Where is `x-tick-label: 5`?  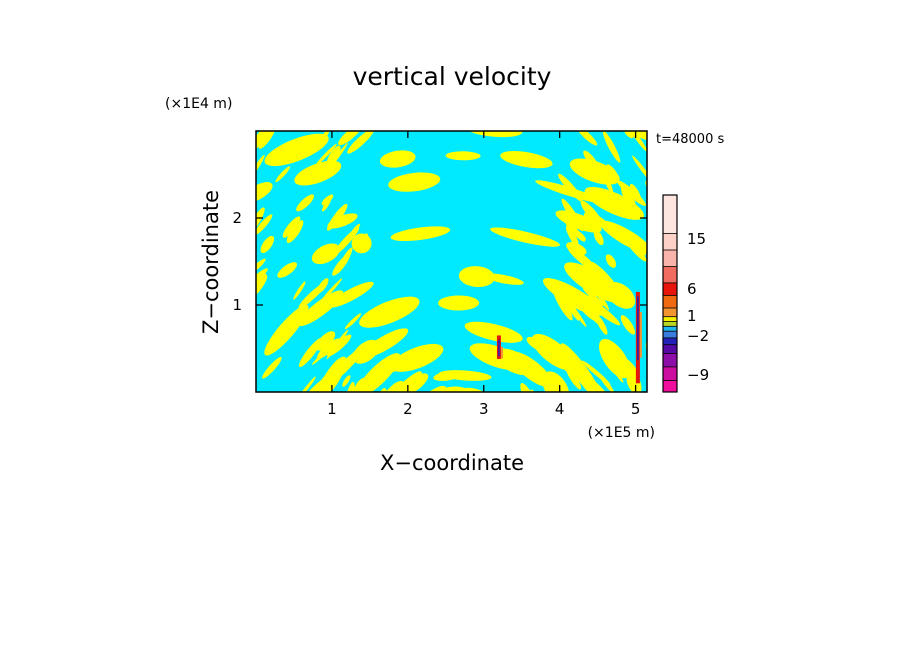
x-tick-label: 5 is located at coordinates (636, 409).